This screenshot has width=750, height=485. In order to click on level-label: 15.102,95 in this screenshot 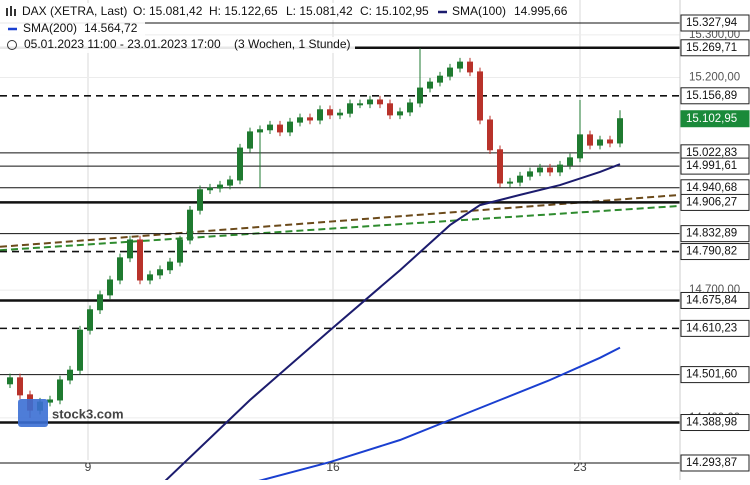, I will do `click(711, 119)`.